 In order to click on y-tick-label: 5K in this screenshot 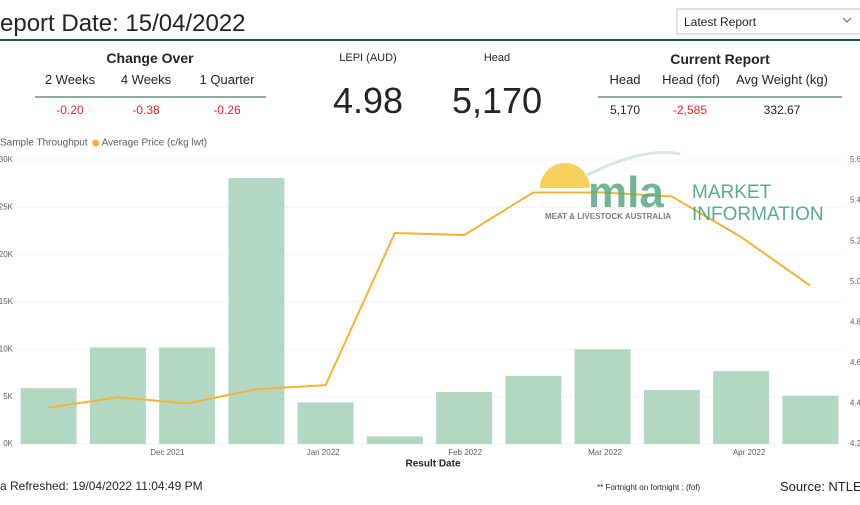, I will do `click(8, 396)`.